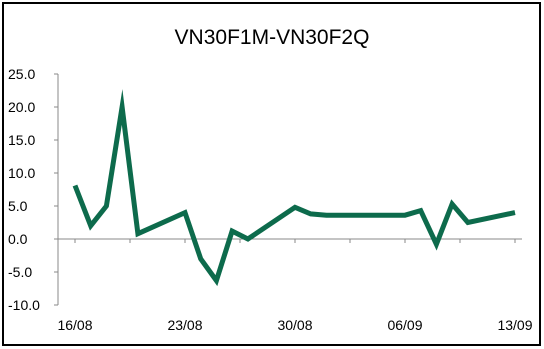 This screenshot has height=349, width=544. Describe the element at coordinates (20, 272) in the screenshot. I see `y-tick-label: -5.0` at that location.